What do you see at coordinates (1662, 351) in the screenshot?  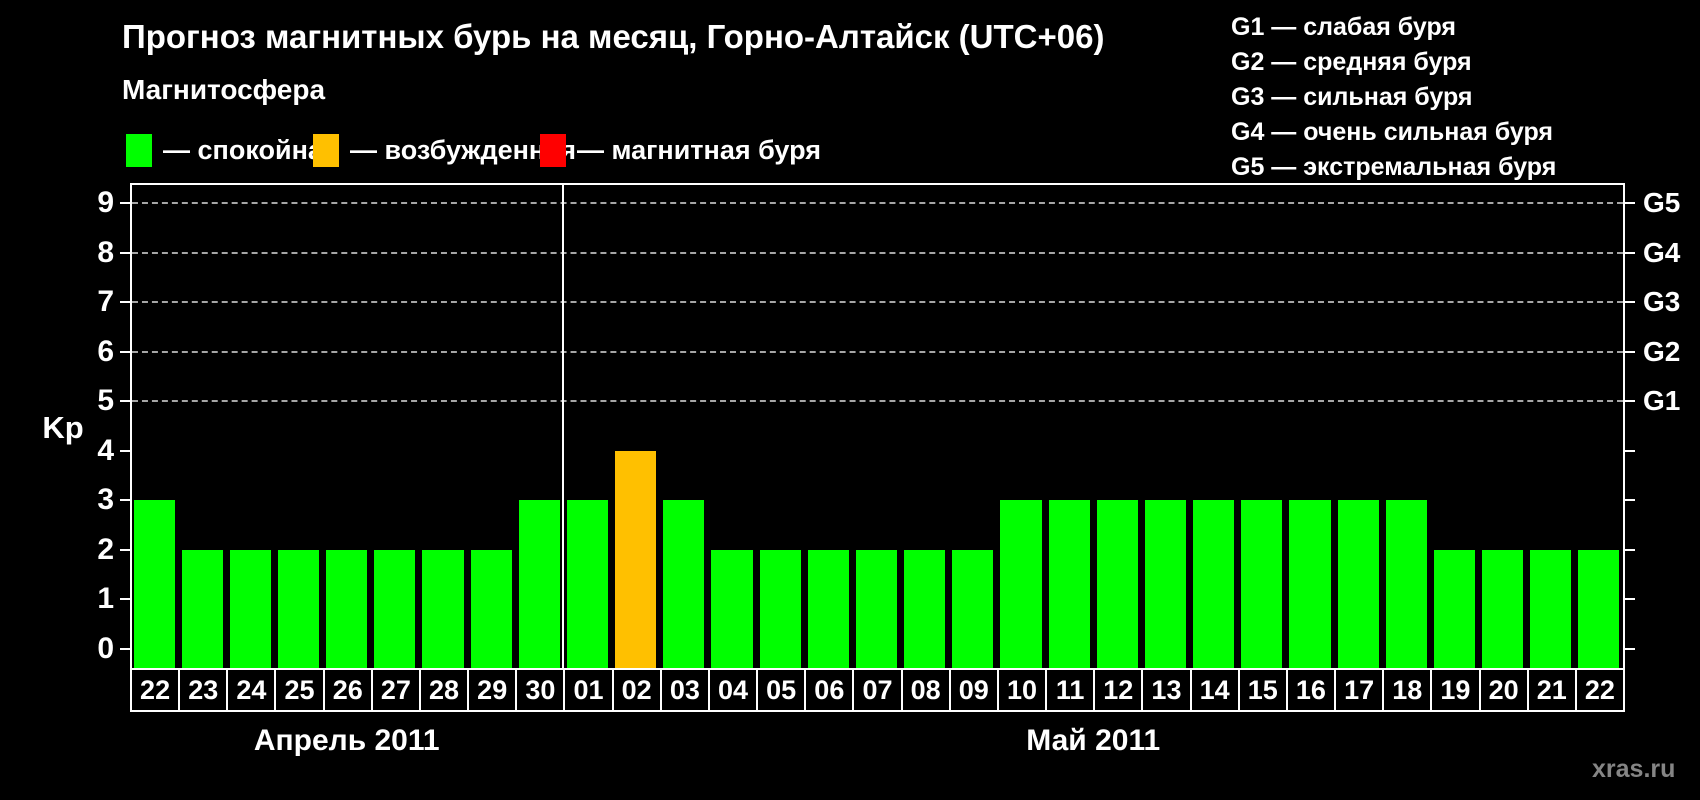 I see `right-axis-label-G2: G2` at bounding box center [1662, 351].